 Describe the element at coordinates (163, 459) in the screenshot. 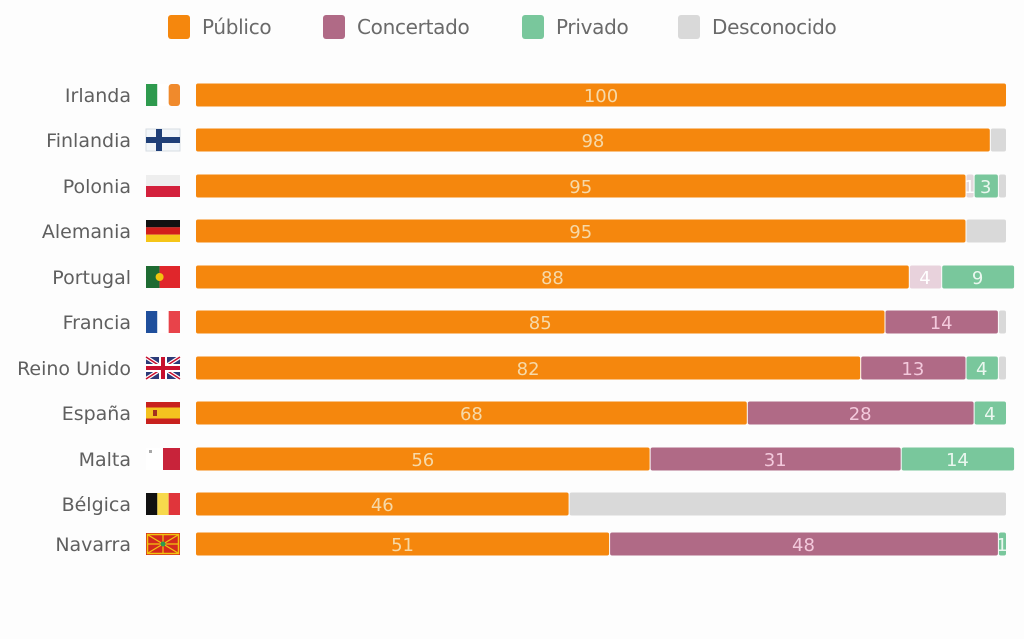

I see `flag-malta-icon` at that location.